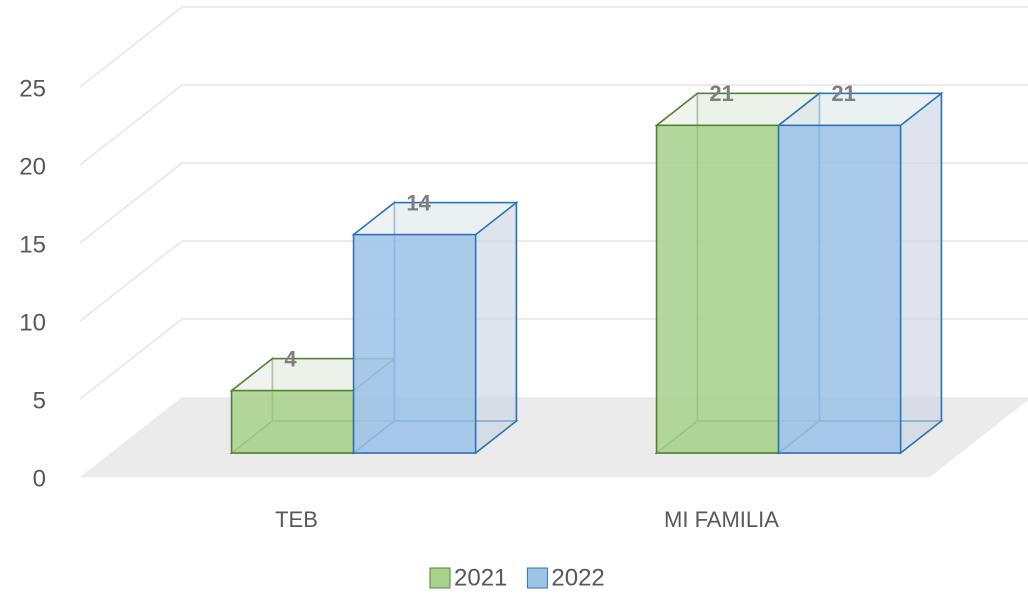 Image resolution: width=1028 pixels, height=594 pixels. I want to click on y-tick-label: 10, so click(32, 322).